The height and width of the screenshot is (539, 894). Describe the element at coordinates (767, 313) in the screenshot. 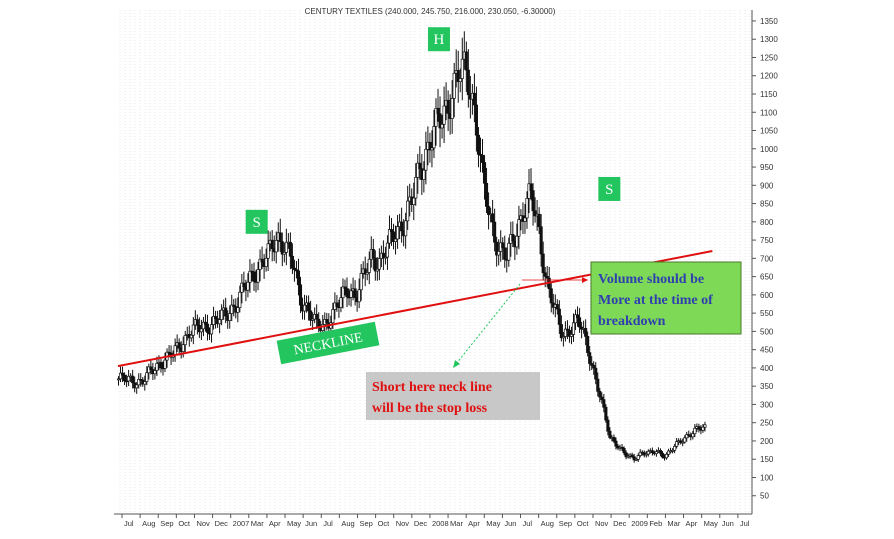

I see `y-tick-label: 550` at that location.